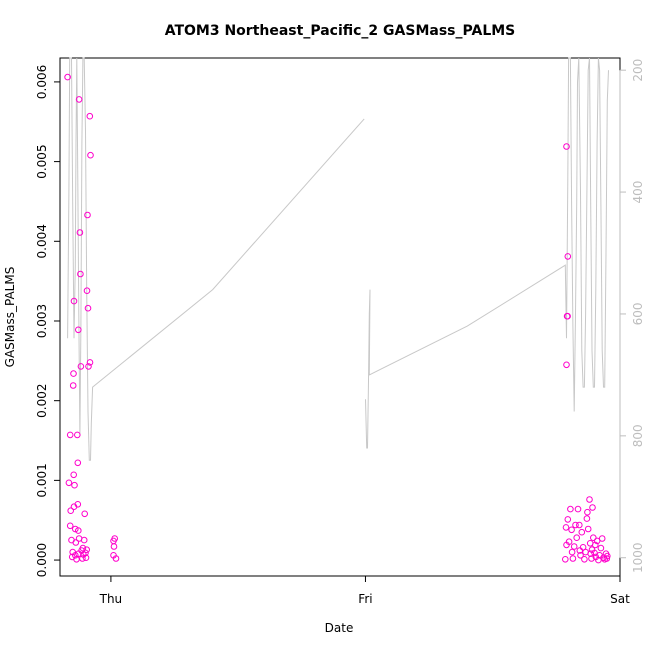  Describe the element at coordinates (42, 400) in the screenshot. I see `y-tick-label: 0.002` at that location.